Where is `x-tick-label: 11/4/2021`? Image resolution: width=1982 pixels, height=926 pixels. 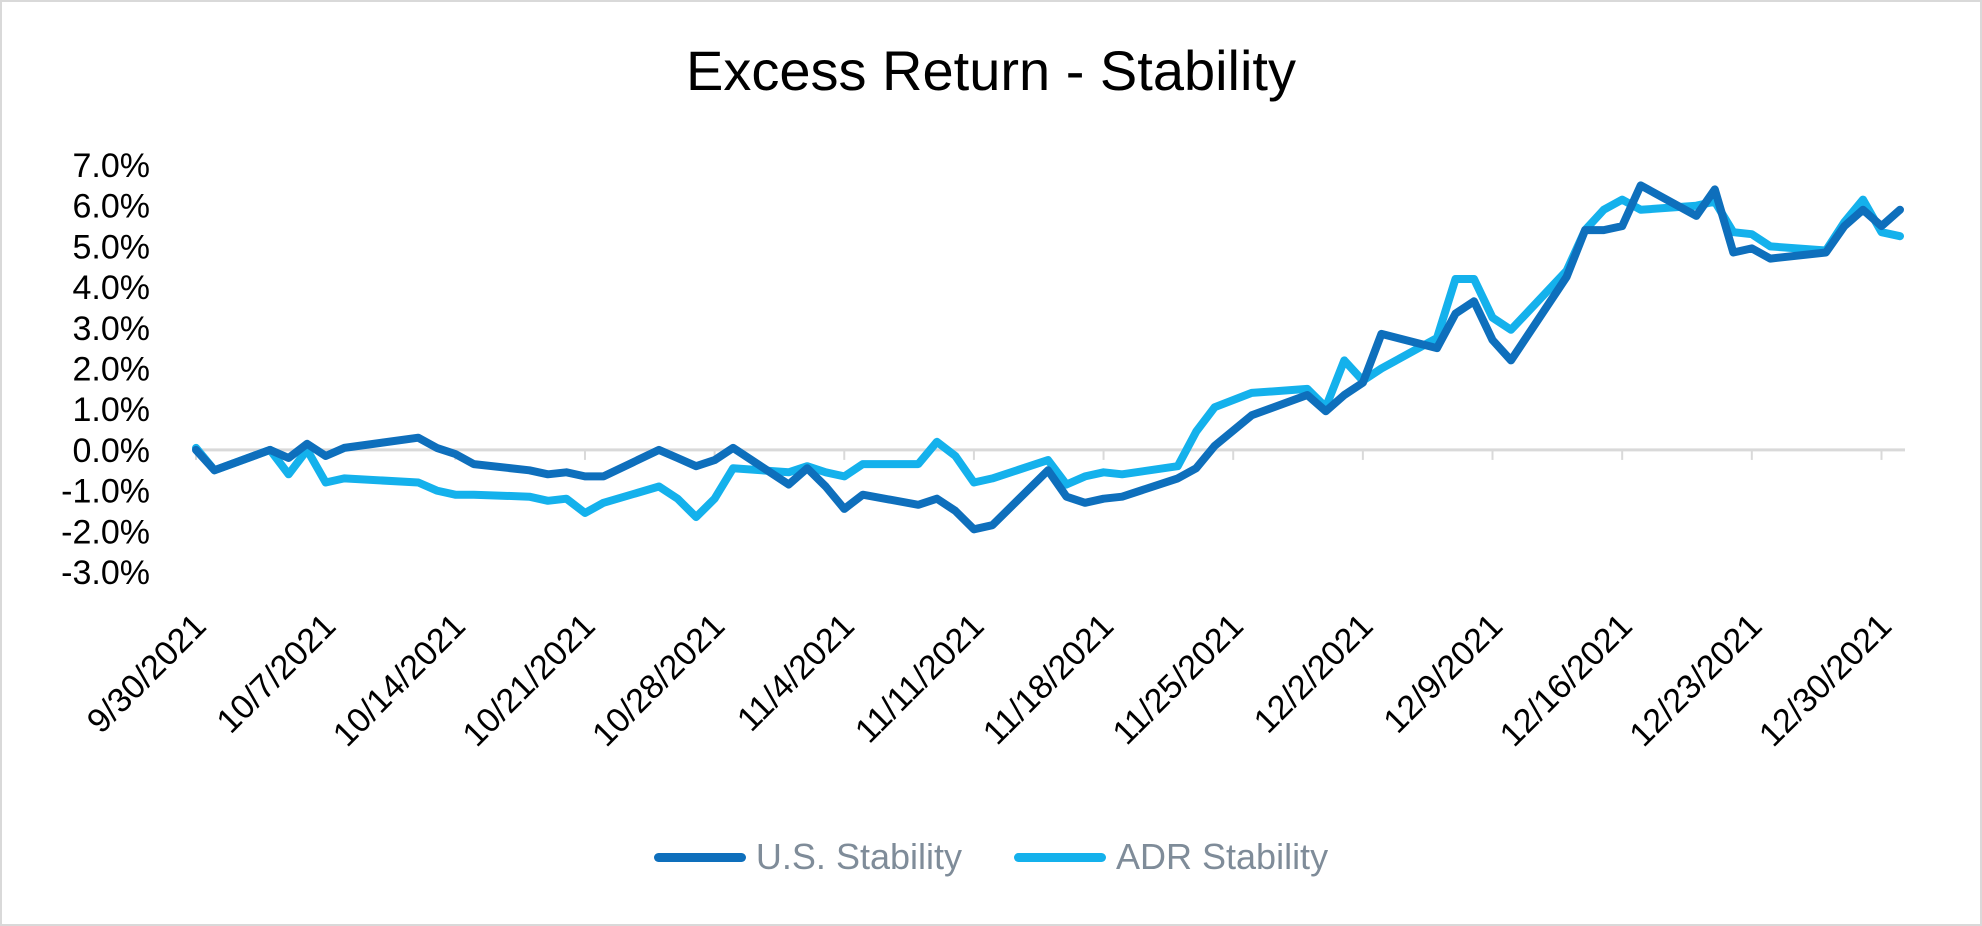
x-tick-label: 11/4/2021 is located at coordinates (796, 673).